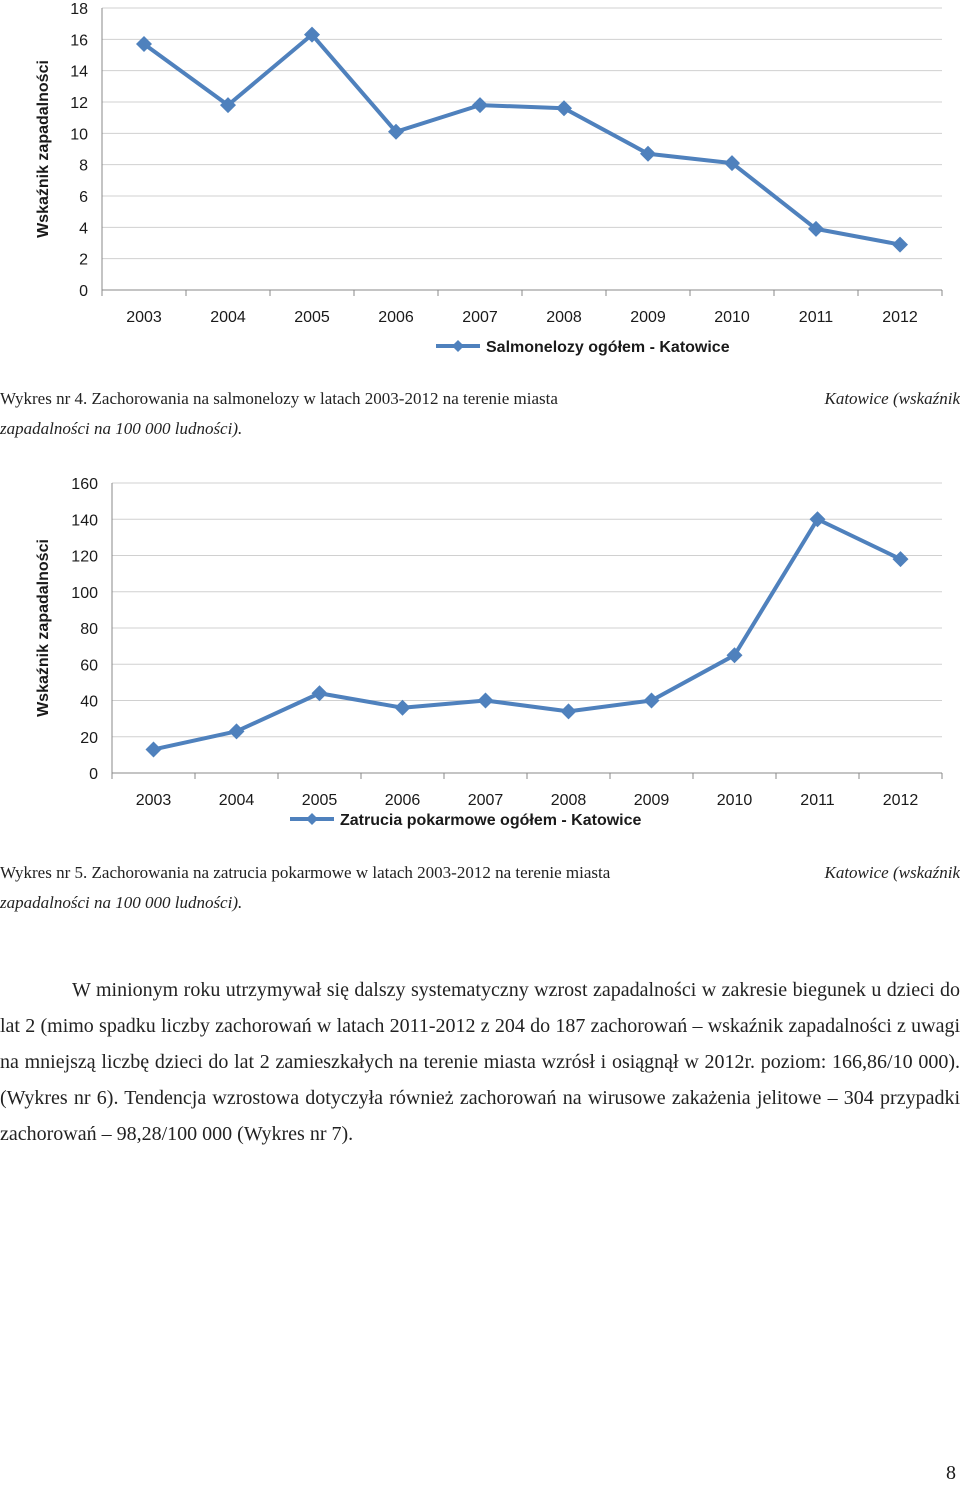  I want to click on chart4-caption-line2: zapadalności na 100 000 ludności)., so click(121, 428).